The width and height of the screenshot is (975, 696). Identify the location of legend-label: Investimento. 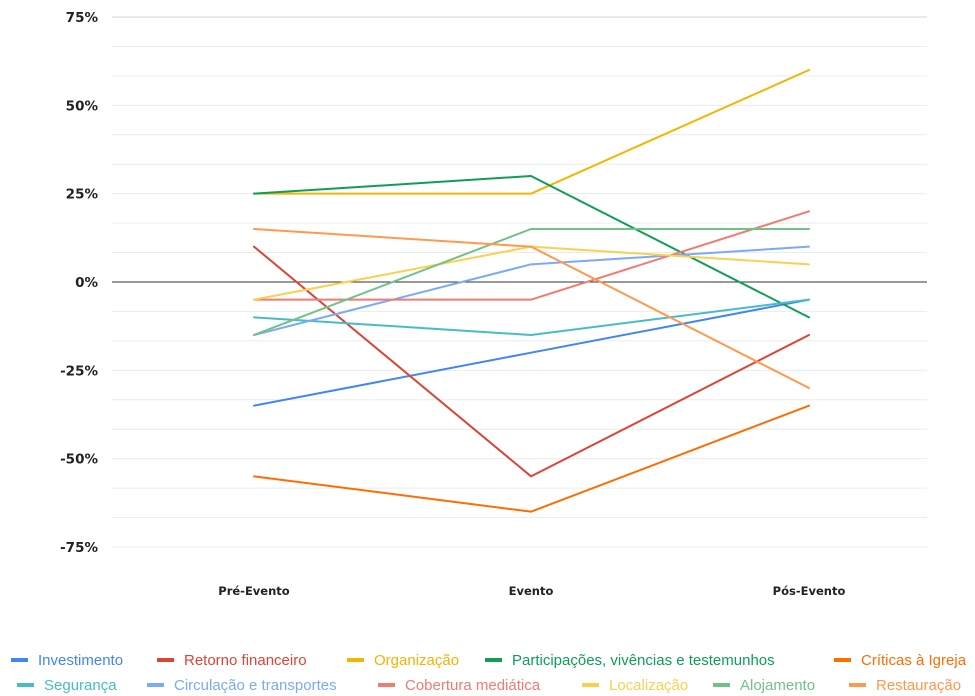
(80, 660).